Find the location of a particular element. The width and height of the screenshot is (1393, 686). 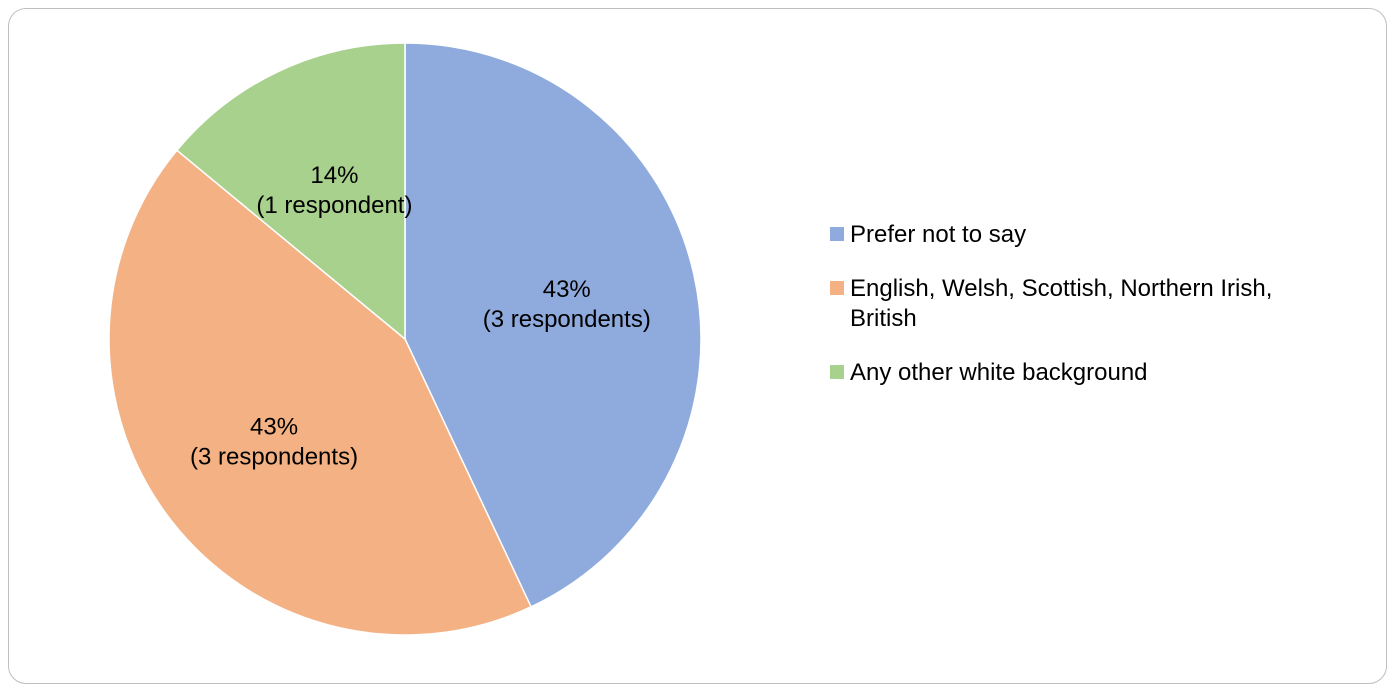

slice-data-label: 14% (1 respondent) is located at coordinates (334, 190).